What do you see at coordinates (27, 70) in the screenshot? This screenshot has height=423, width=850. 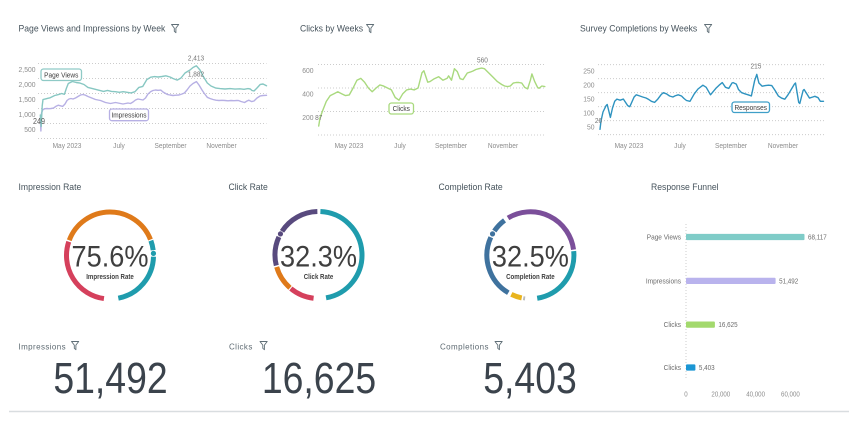 I see `svg-text: 2,500` at bounding box center [27, 70].